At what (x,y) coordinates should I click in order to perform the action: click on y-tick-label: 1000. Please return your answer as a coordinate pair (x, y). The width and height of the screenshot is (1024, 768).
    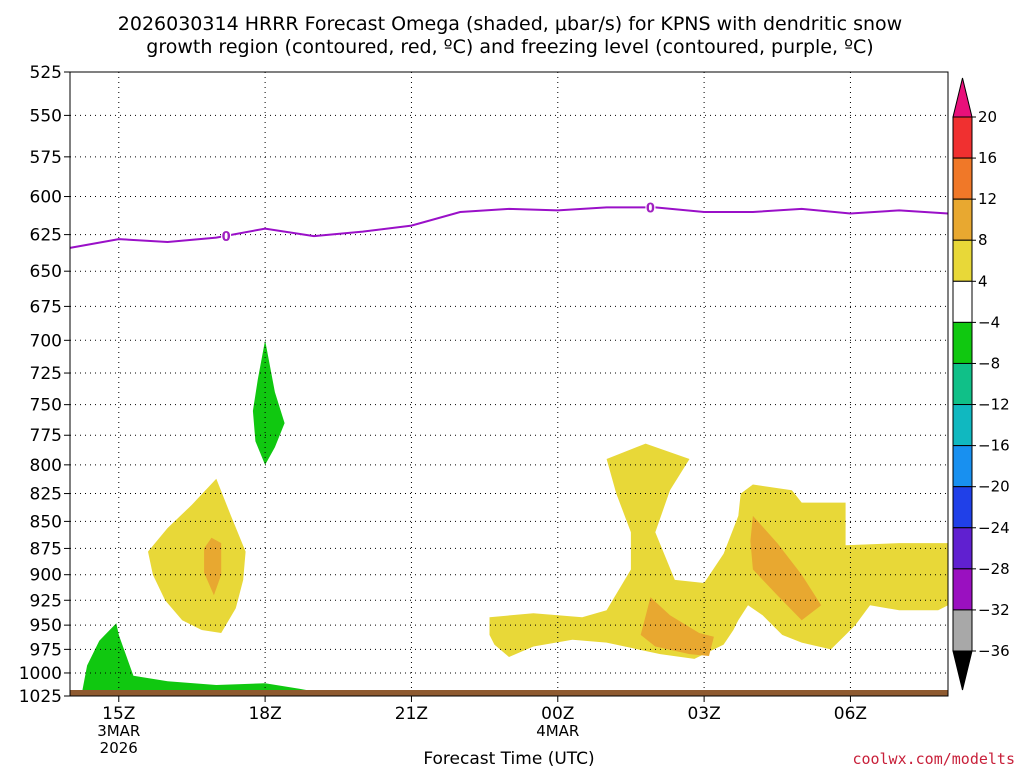
    Looking at the image, I should click on (40, 674).